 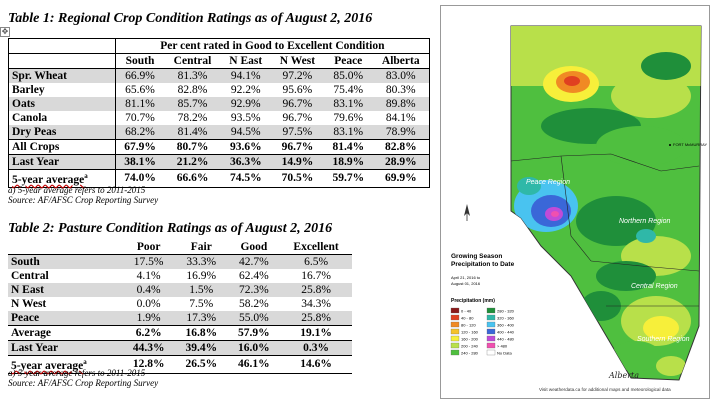 I want to click on table2-col-header: Fair, so click(x=201, y=247).